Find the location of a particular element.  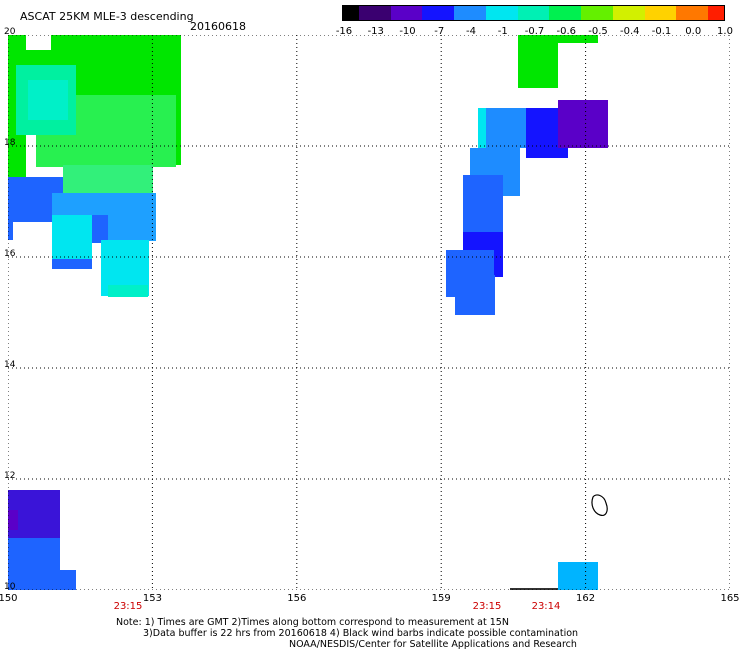

latitude-label: 20 is located at coordinates (10, 32).